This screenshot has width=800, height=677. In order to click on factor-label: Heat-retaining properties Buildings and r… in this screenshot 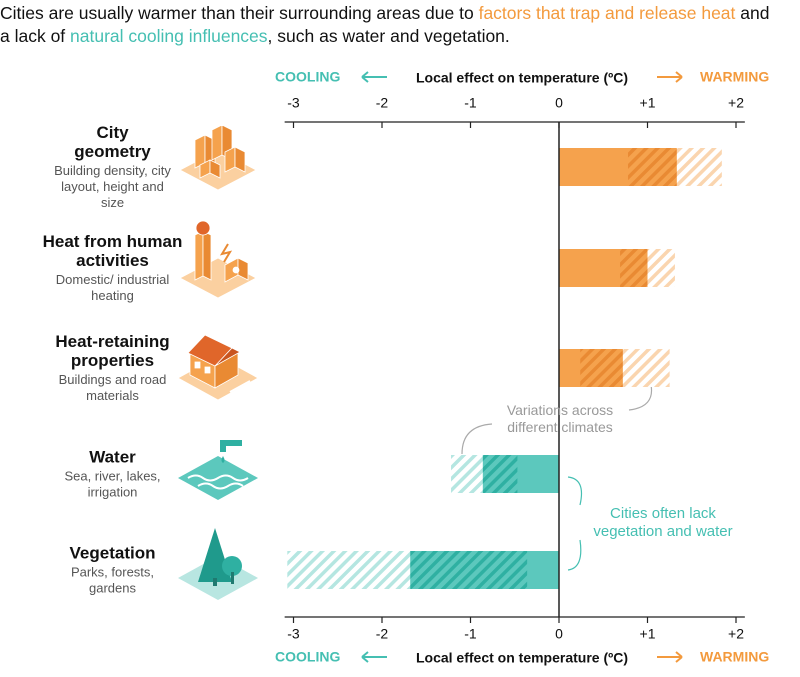, I will do `click(112, 368)`.